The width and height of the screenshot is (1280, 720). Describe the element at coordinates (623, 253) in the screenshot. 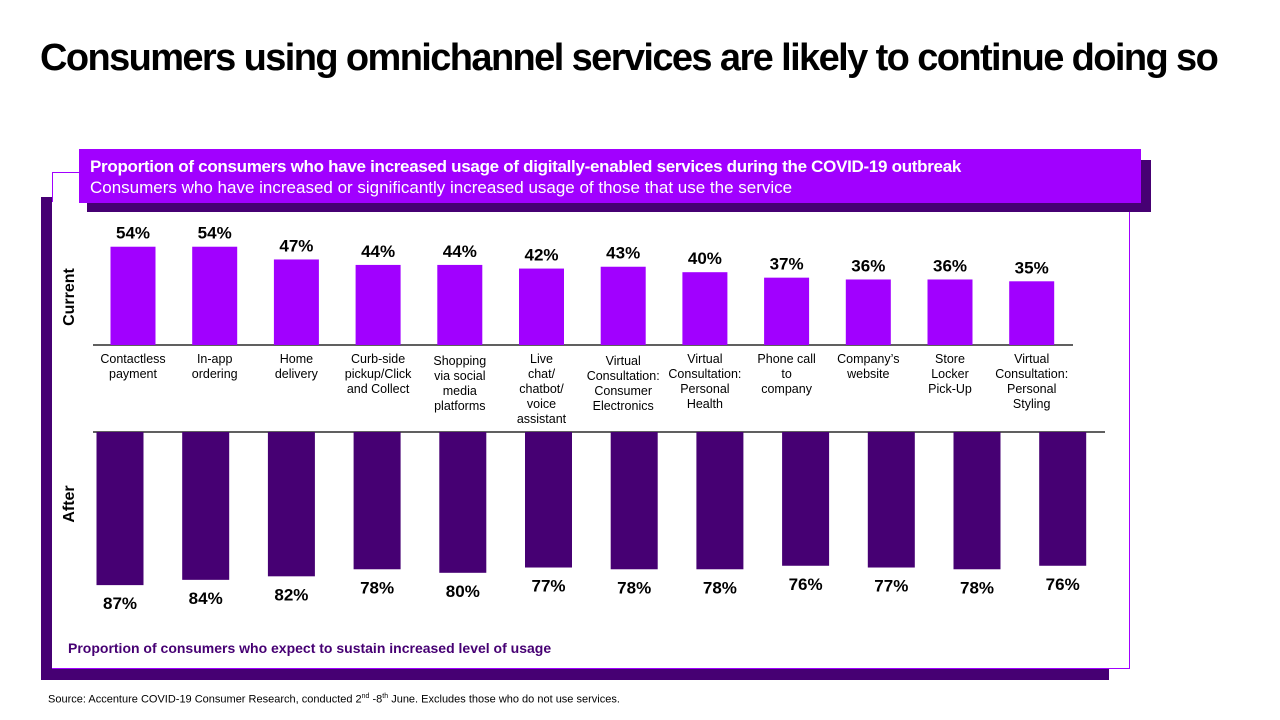

I see `current-value-label: 43%` at that location.